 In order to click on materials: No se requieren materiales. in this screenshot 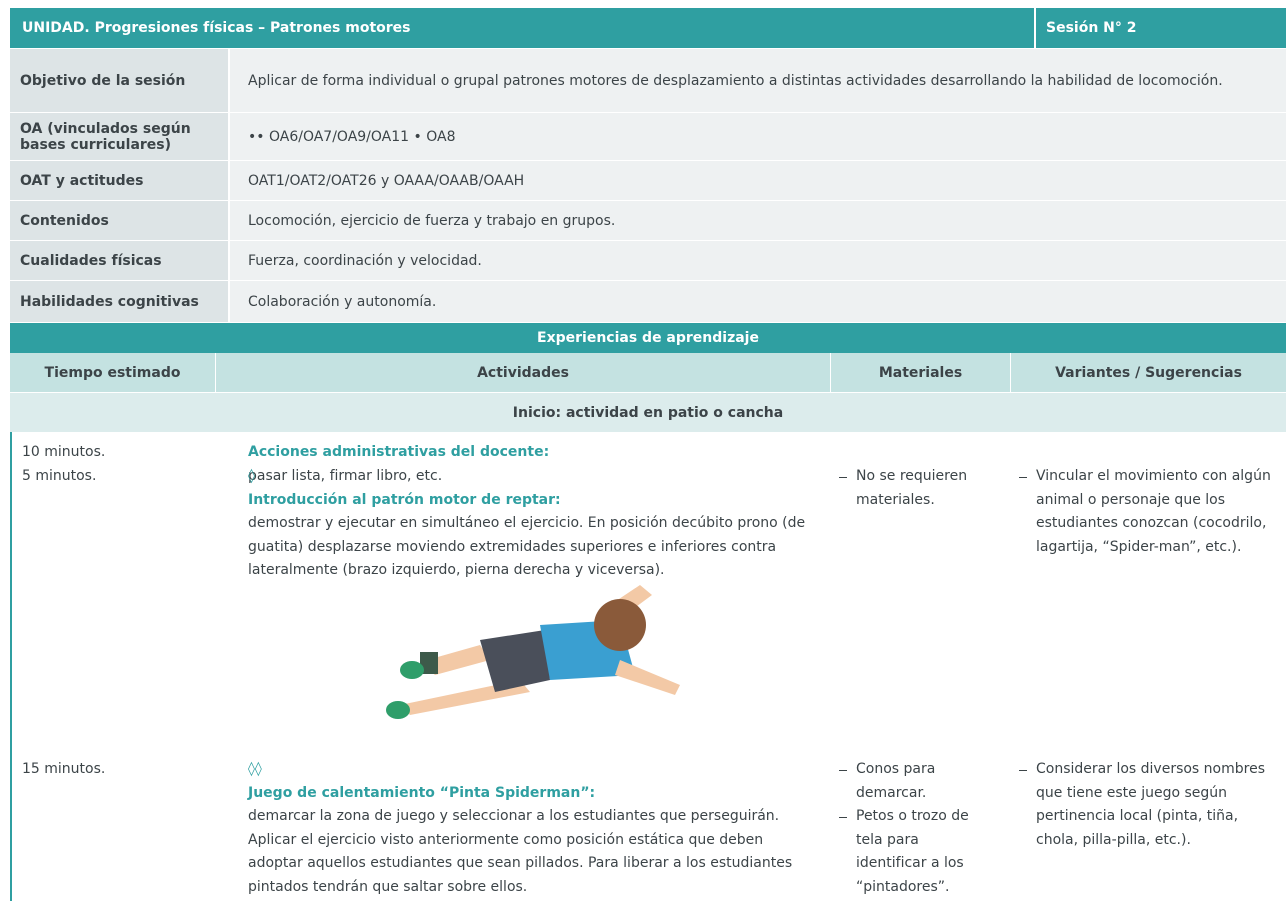, I will do `click(911, 540)`.